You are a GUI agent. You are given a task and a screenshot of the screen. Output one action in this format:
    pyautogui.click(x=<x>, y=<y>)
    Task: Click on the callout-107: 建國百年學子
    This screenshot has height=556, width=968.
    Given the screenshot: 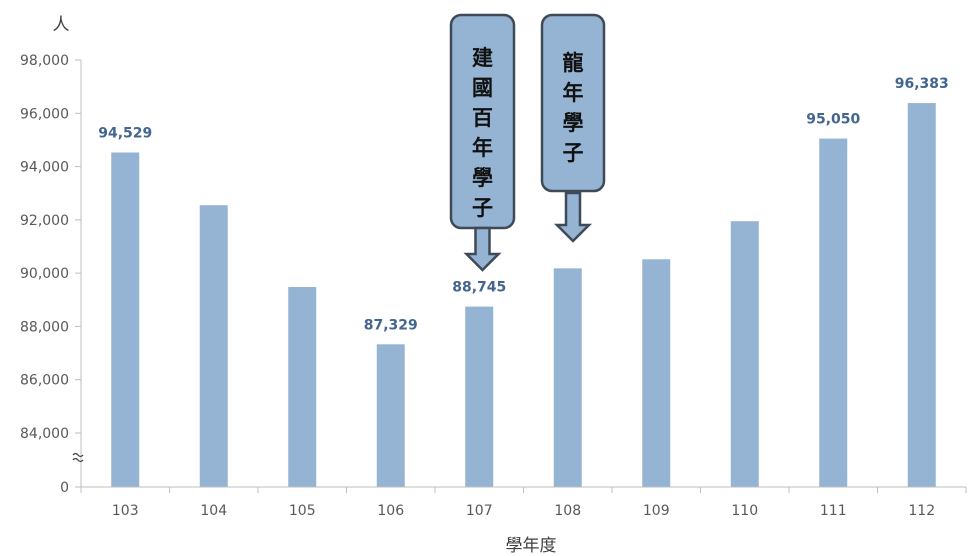 What is the action you would take?
    pyautogui.click(x=482, y=142)
    